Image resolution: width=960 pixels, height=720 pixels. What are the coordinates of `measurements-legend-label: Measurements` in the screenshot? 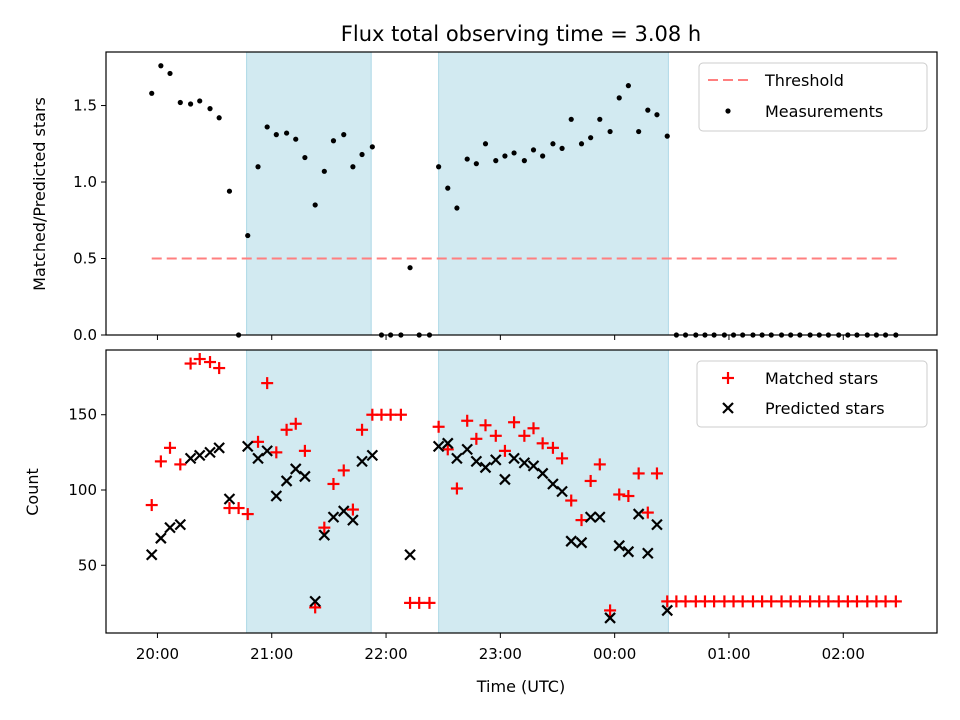 It's located at (824, 111).